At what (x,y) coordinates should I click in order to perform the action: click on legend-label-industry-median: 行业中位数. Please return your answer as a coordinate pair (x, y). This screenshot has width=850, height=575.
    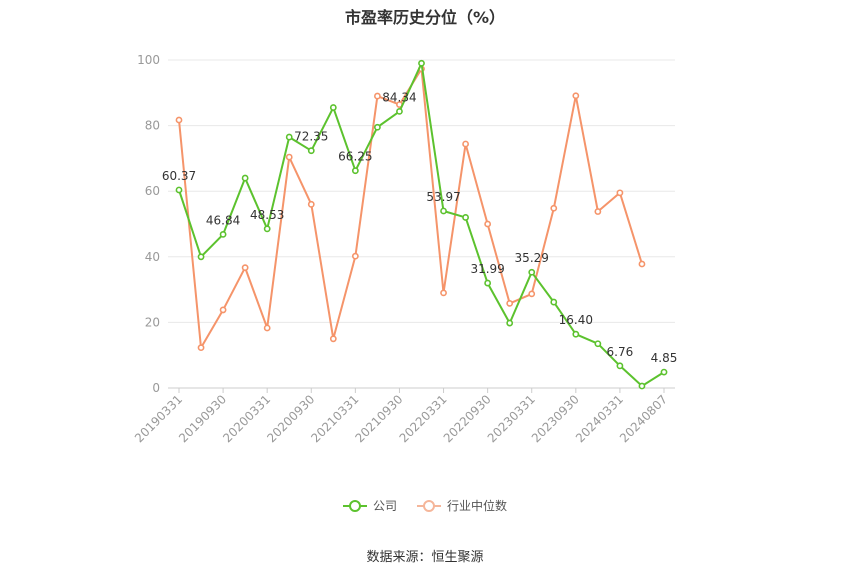
    Looking at the image, I should click on (477, 506).